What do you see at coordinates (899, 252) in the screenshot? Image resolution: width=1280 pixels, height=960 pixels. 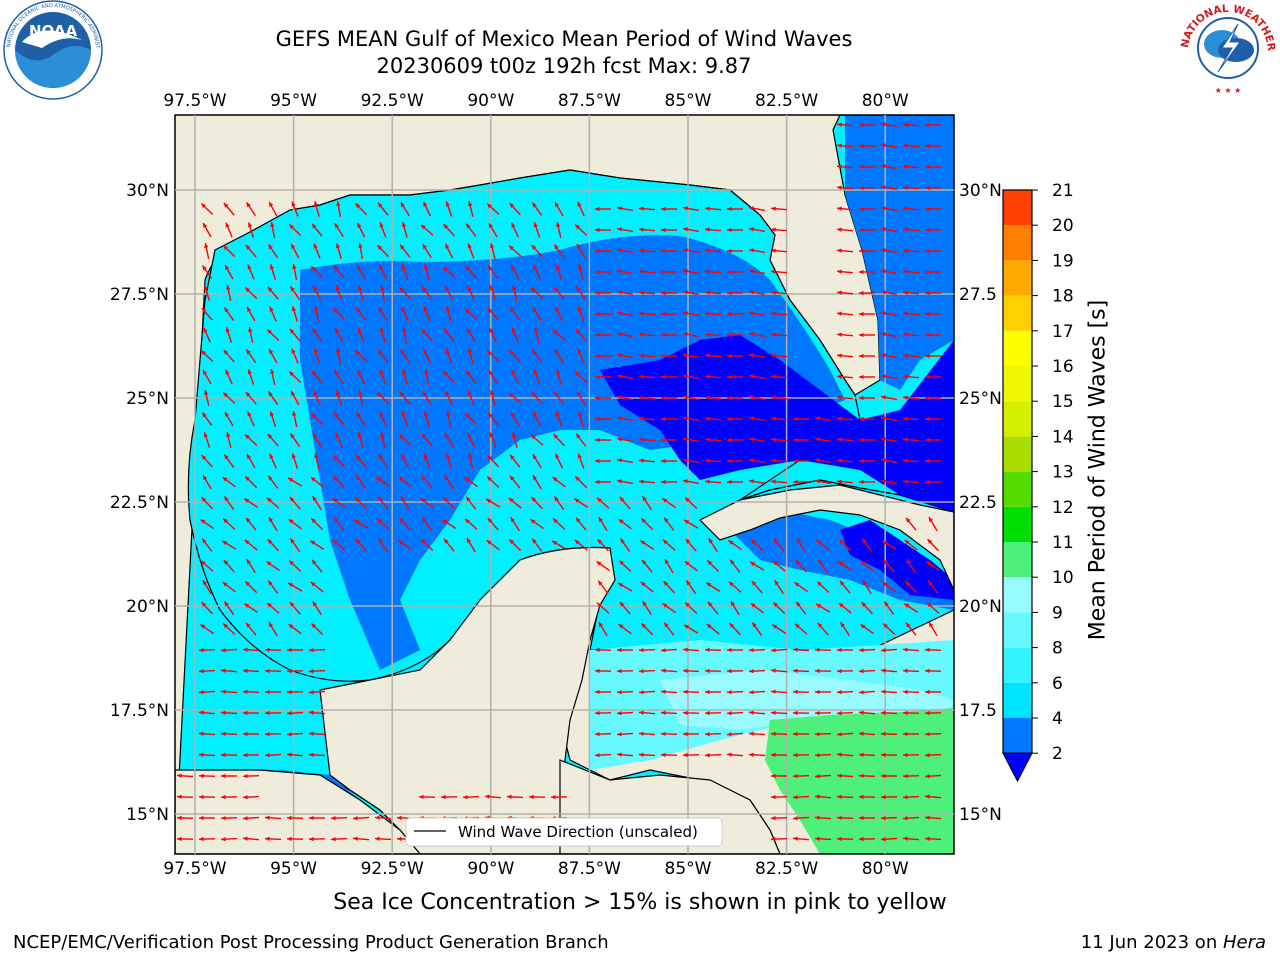 I see `field-2-4s-florida` at bounding box center [899, 252].